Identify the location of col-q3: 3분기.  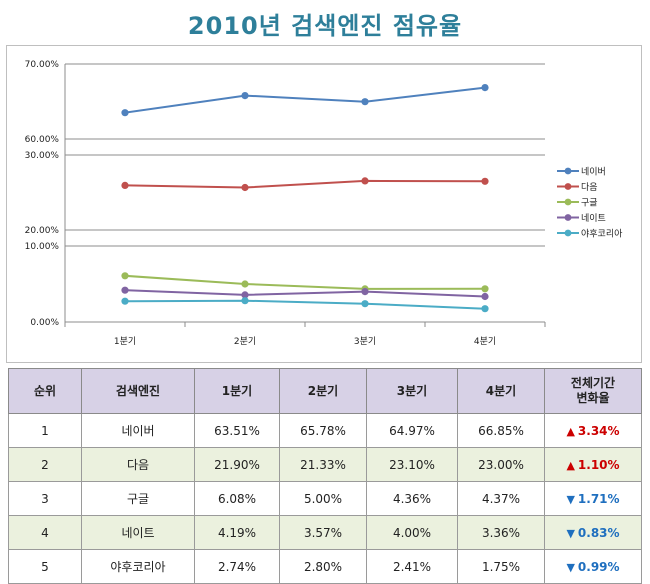
(412, 391).